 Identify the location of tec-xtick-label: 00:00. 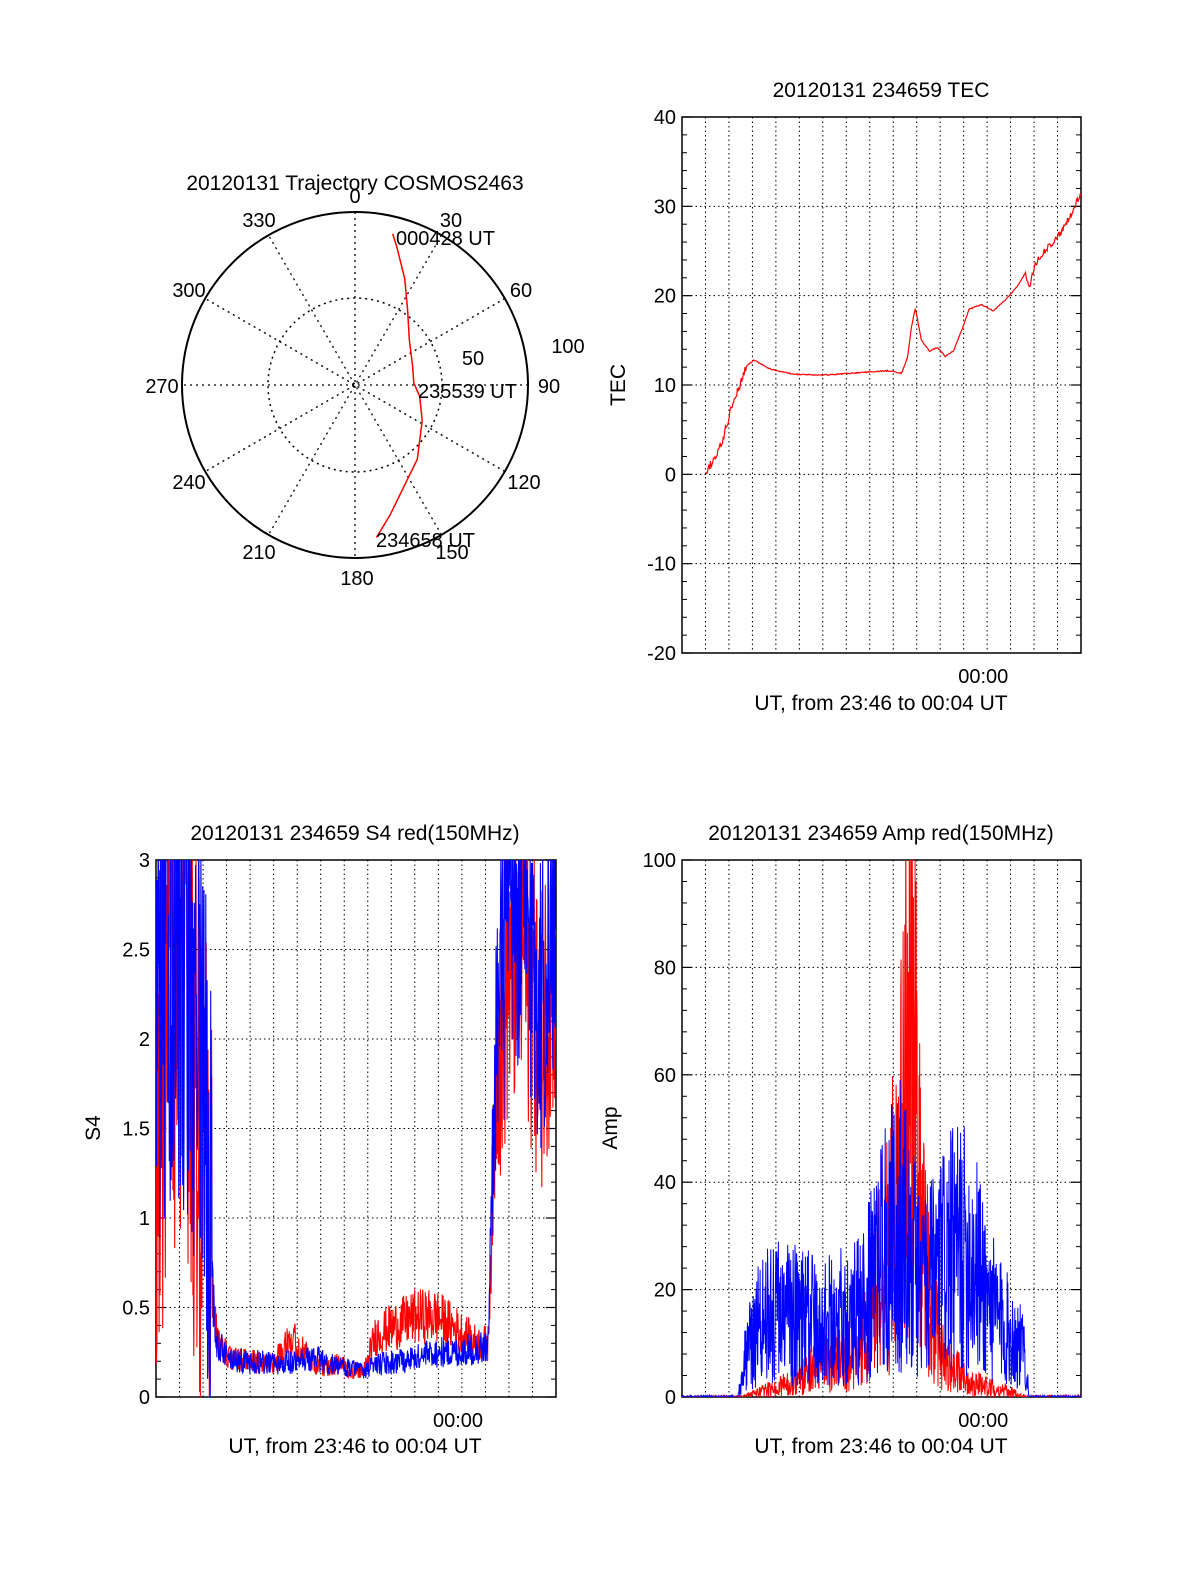
(983, 677).